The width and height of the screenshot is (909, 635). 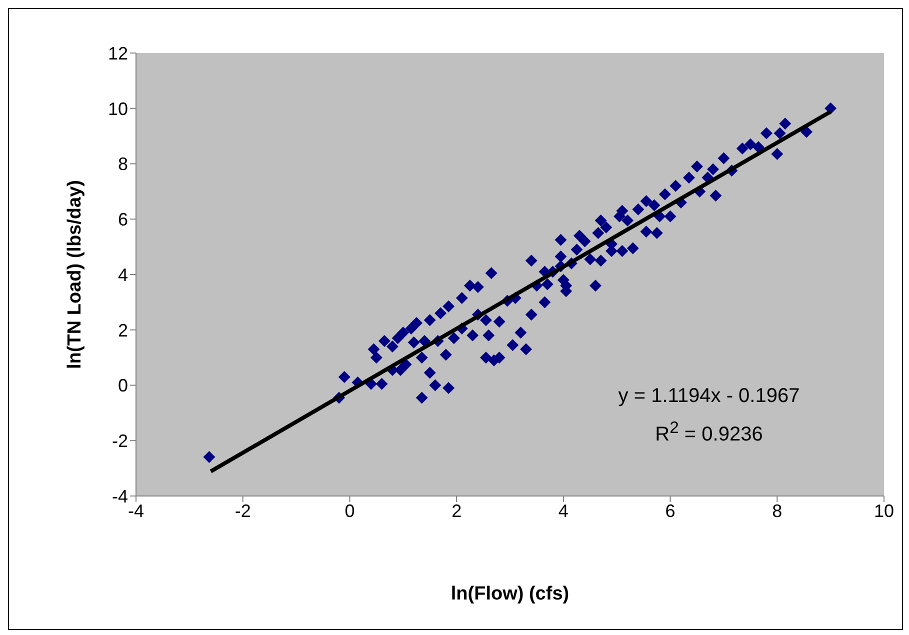 What do you see at coordinates (709, 396) in the screenshot?
I see `annotation: y = 1.1194x - 0.1967` at bounding box center [709, 396].